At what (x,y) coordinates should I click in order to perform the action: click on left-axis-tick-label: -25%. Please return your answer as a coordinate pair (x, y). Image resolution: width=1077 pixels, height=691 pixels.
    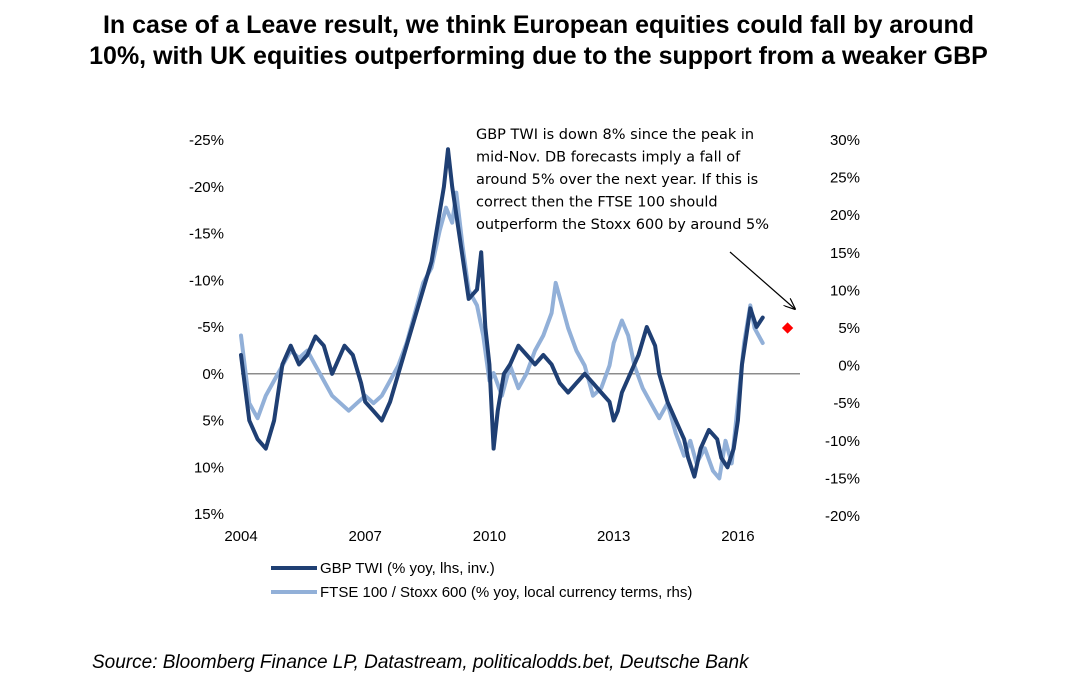
    Looking at the image, I should click on (206, 140).